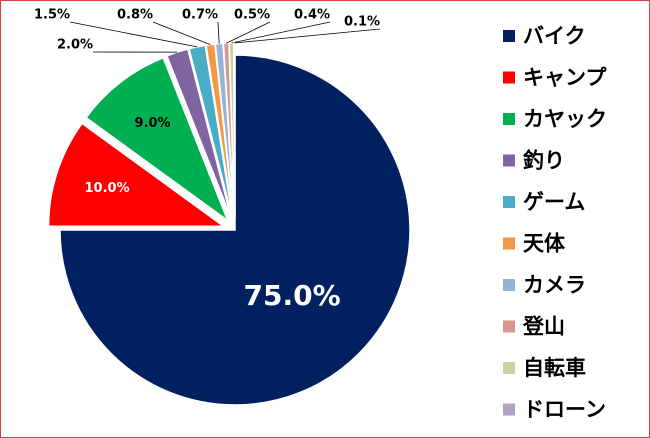 This screenshot has height=438, width=650. What do you see at coordinates (200, 15) in the screenshot?
I see `data-label: 0.7%` at bounding box center [200, 15].